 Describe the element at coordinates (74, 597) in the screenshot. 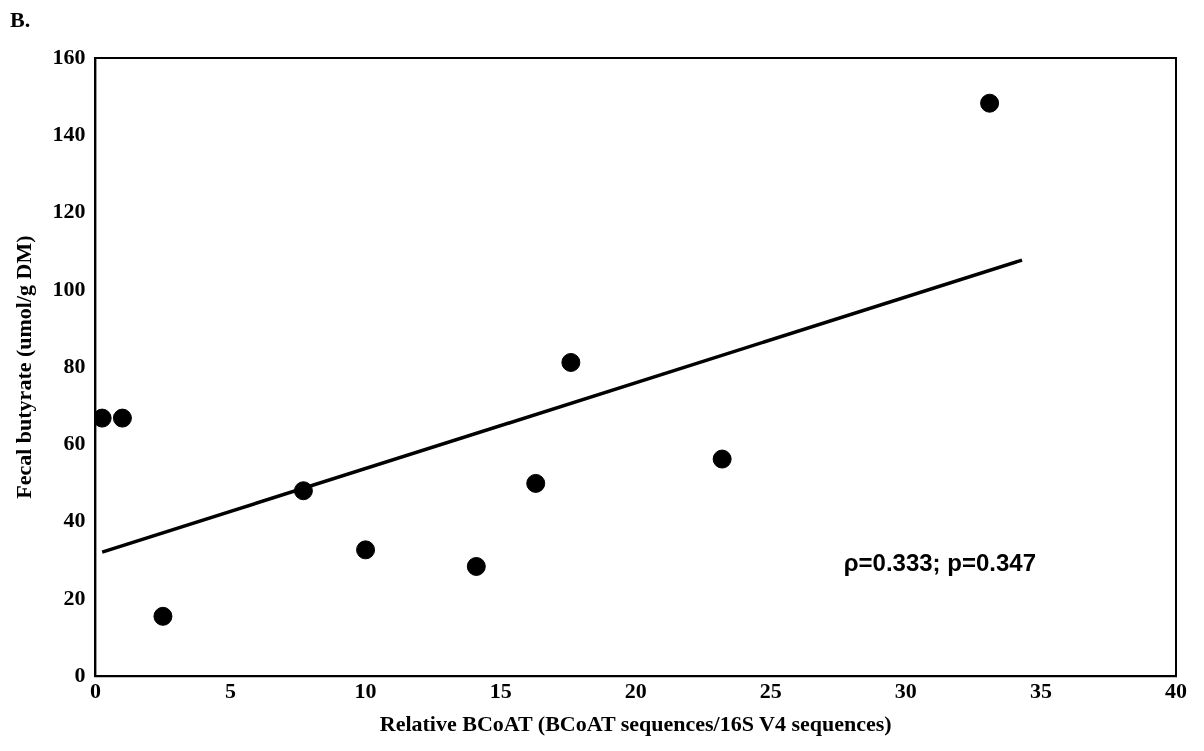

I see `y-tick-label: 20` at that location.